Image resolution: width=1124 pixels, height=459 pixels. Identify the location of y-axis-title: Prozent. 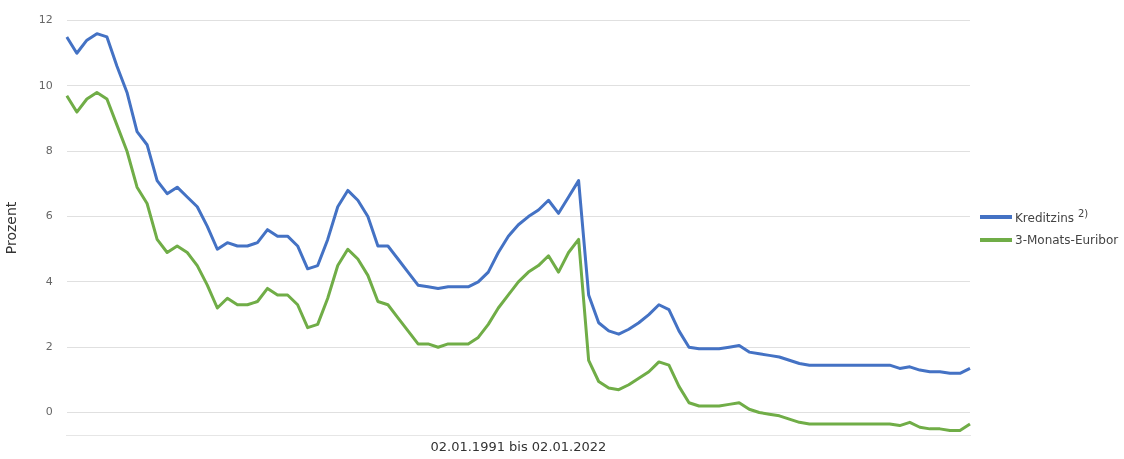
(11, 228).